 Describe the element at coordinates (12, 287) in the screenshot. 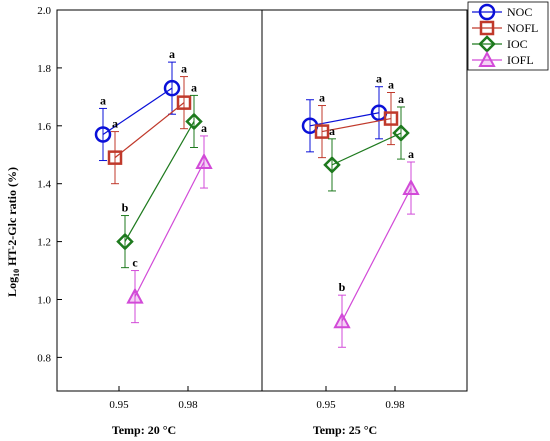

I see `y-axis-label-main: Log` at that location.